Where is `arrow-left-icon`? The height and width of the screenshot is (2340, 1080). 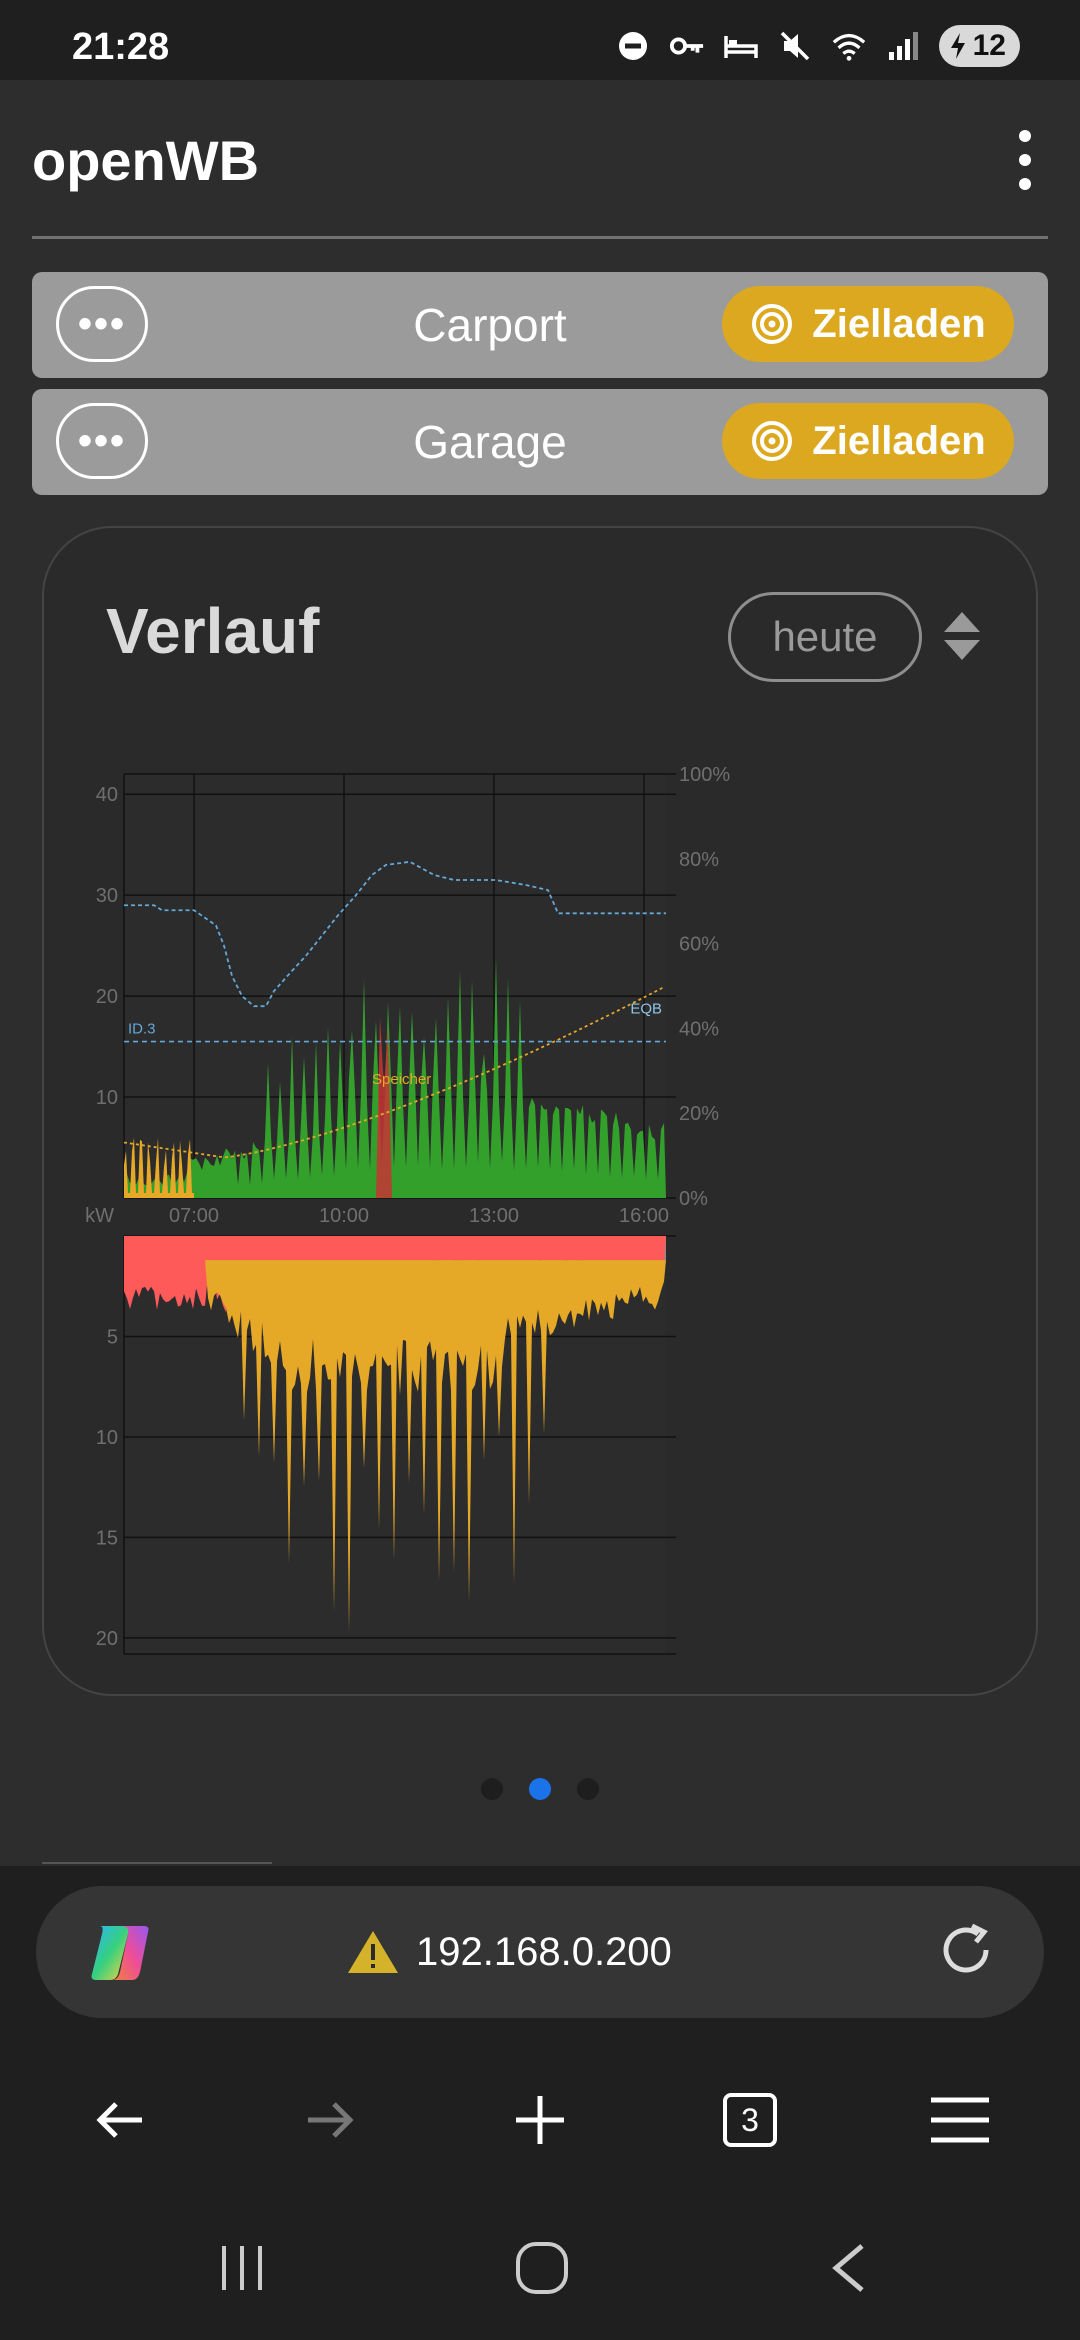 arrow-left-icon is located at coordinates (119, 2120).